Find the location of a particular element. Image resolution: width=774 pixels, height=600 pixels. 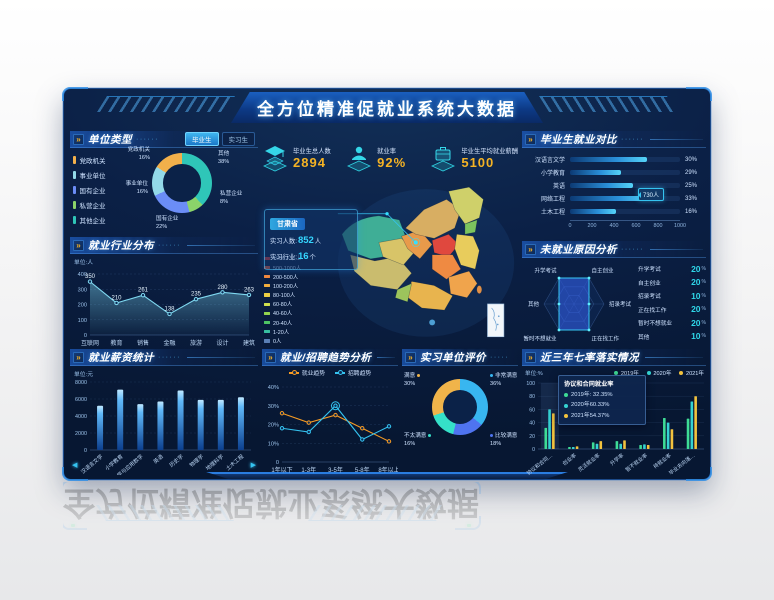

radar-legend-item: 招录考试 10% is located at coordinates (672, 296).